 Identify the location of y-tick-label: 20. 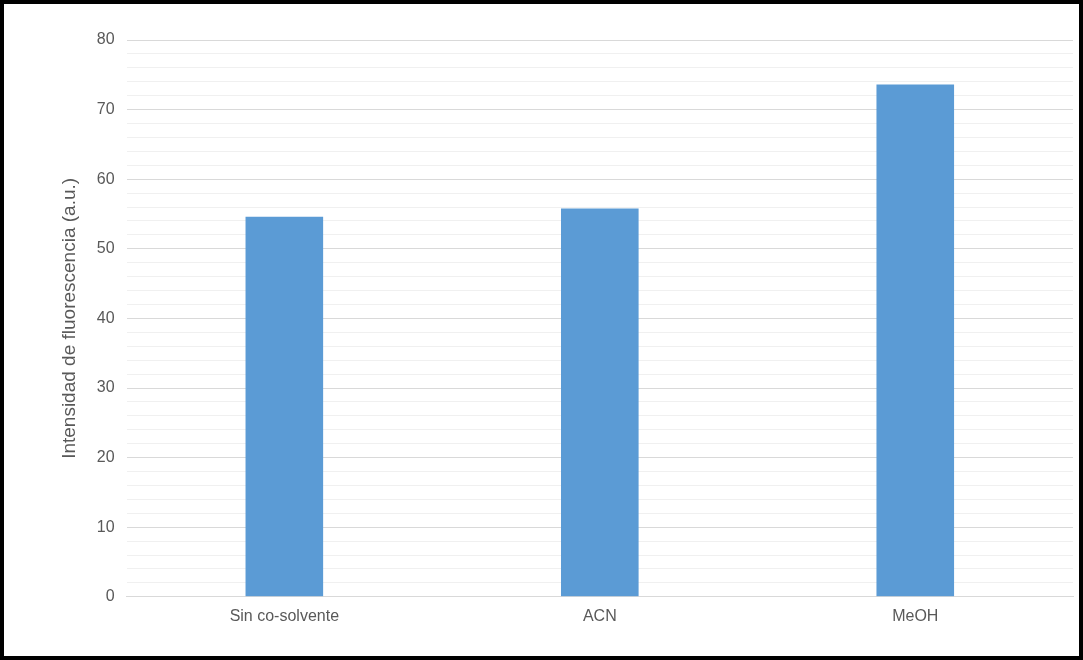
(105, 457).